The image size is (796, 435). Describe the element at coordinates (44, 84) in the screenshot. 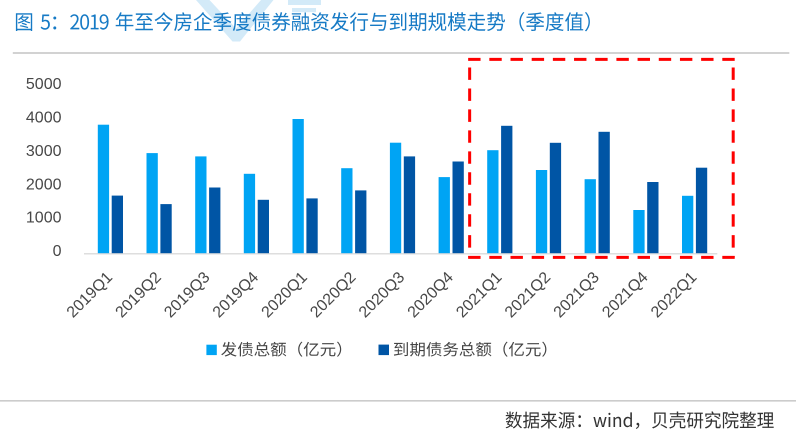

I see `svg-text: 5000` at that location.